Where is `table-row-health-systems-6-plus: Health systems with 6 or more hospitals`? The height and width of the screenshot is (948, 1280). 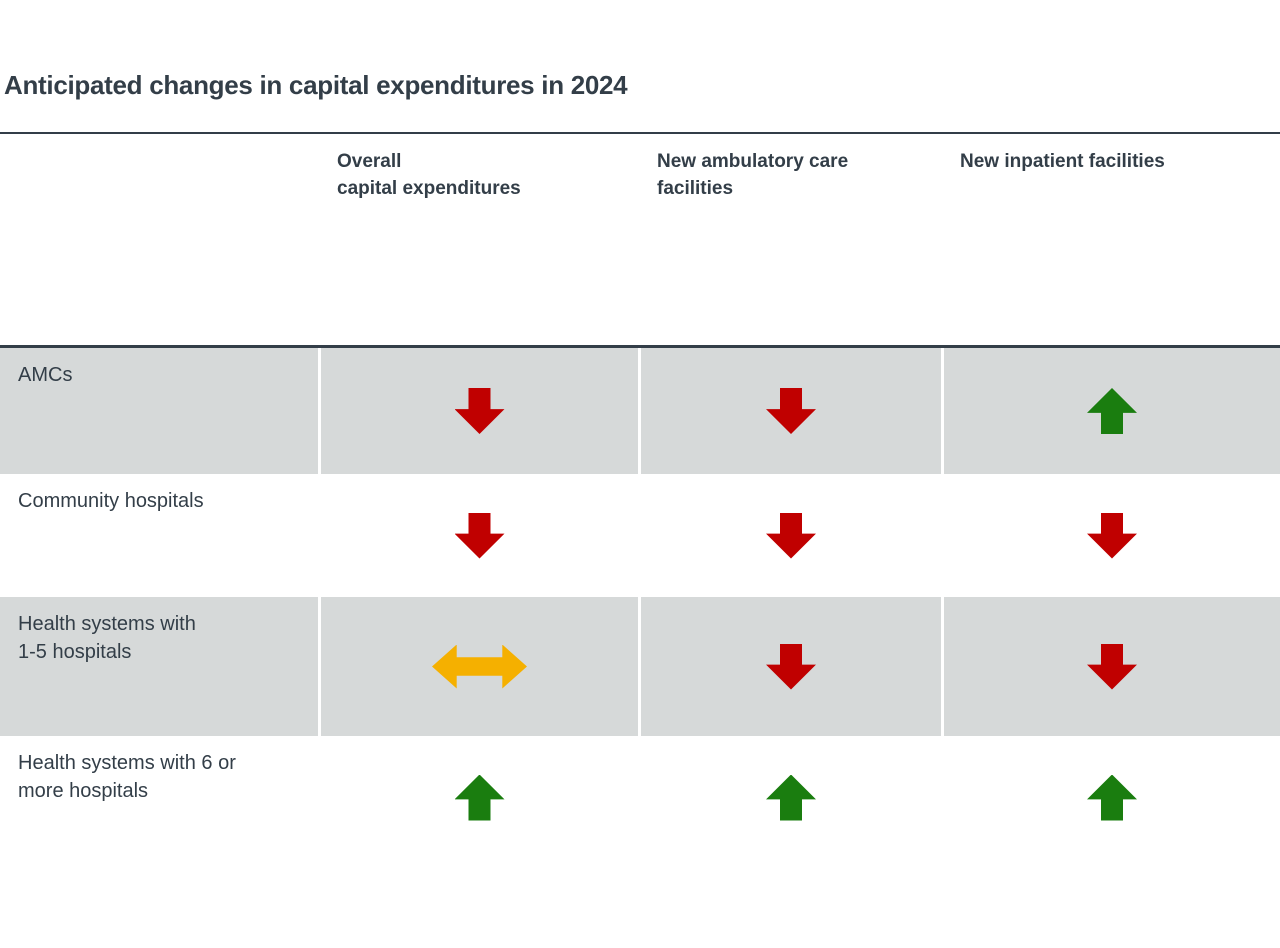 table-row-health-systems-6-plus: Health systems with 6 or more hospitals is located at coordinates (640, 797).